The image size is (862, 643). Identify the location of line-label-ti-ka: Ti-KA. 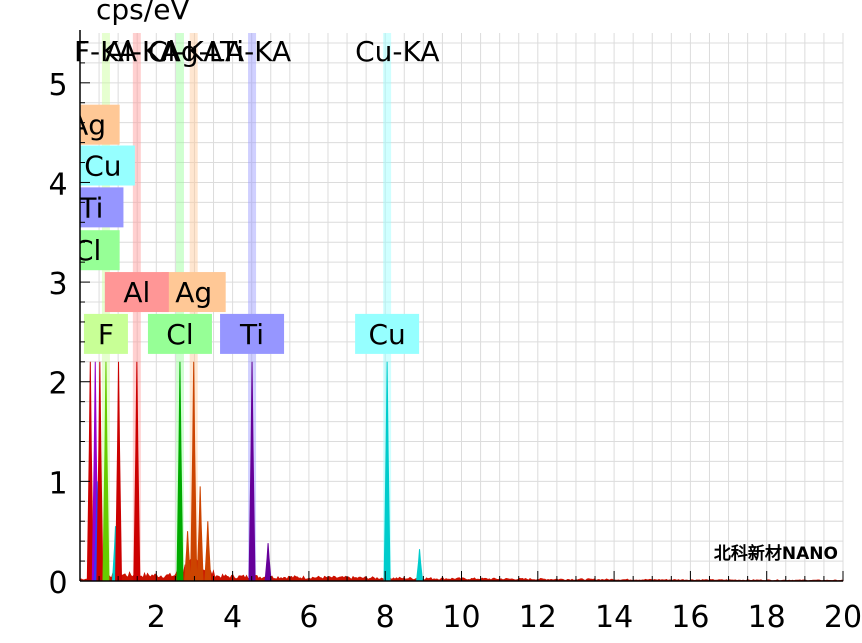
(255, 51).